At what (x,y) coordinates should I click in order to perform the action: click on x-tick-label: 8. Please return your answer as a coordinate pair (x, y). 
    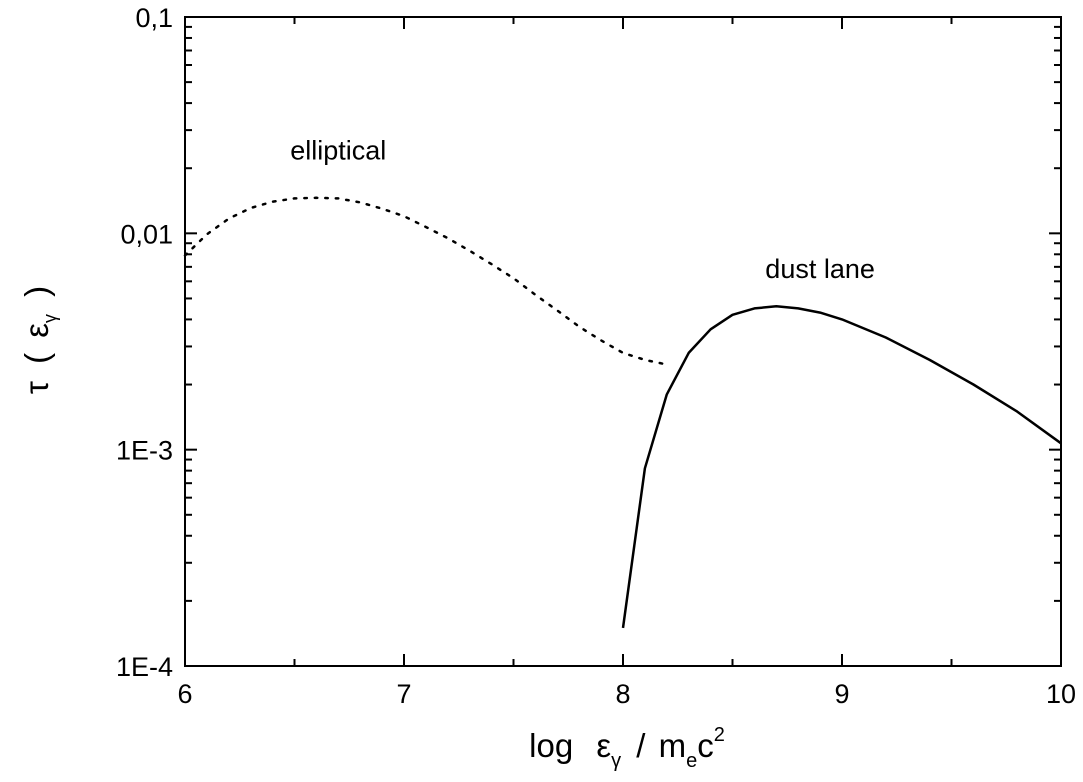
    Looking at the image, I should click on (622, 694).